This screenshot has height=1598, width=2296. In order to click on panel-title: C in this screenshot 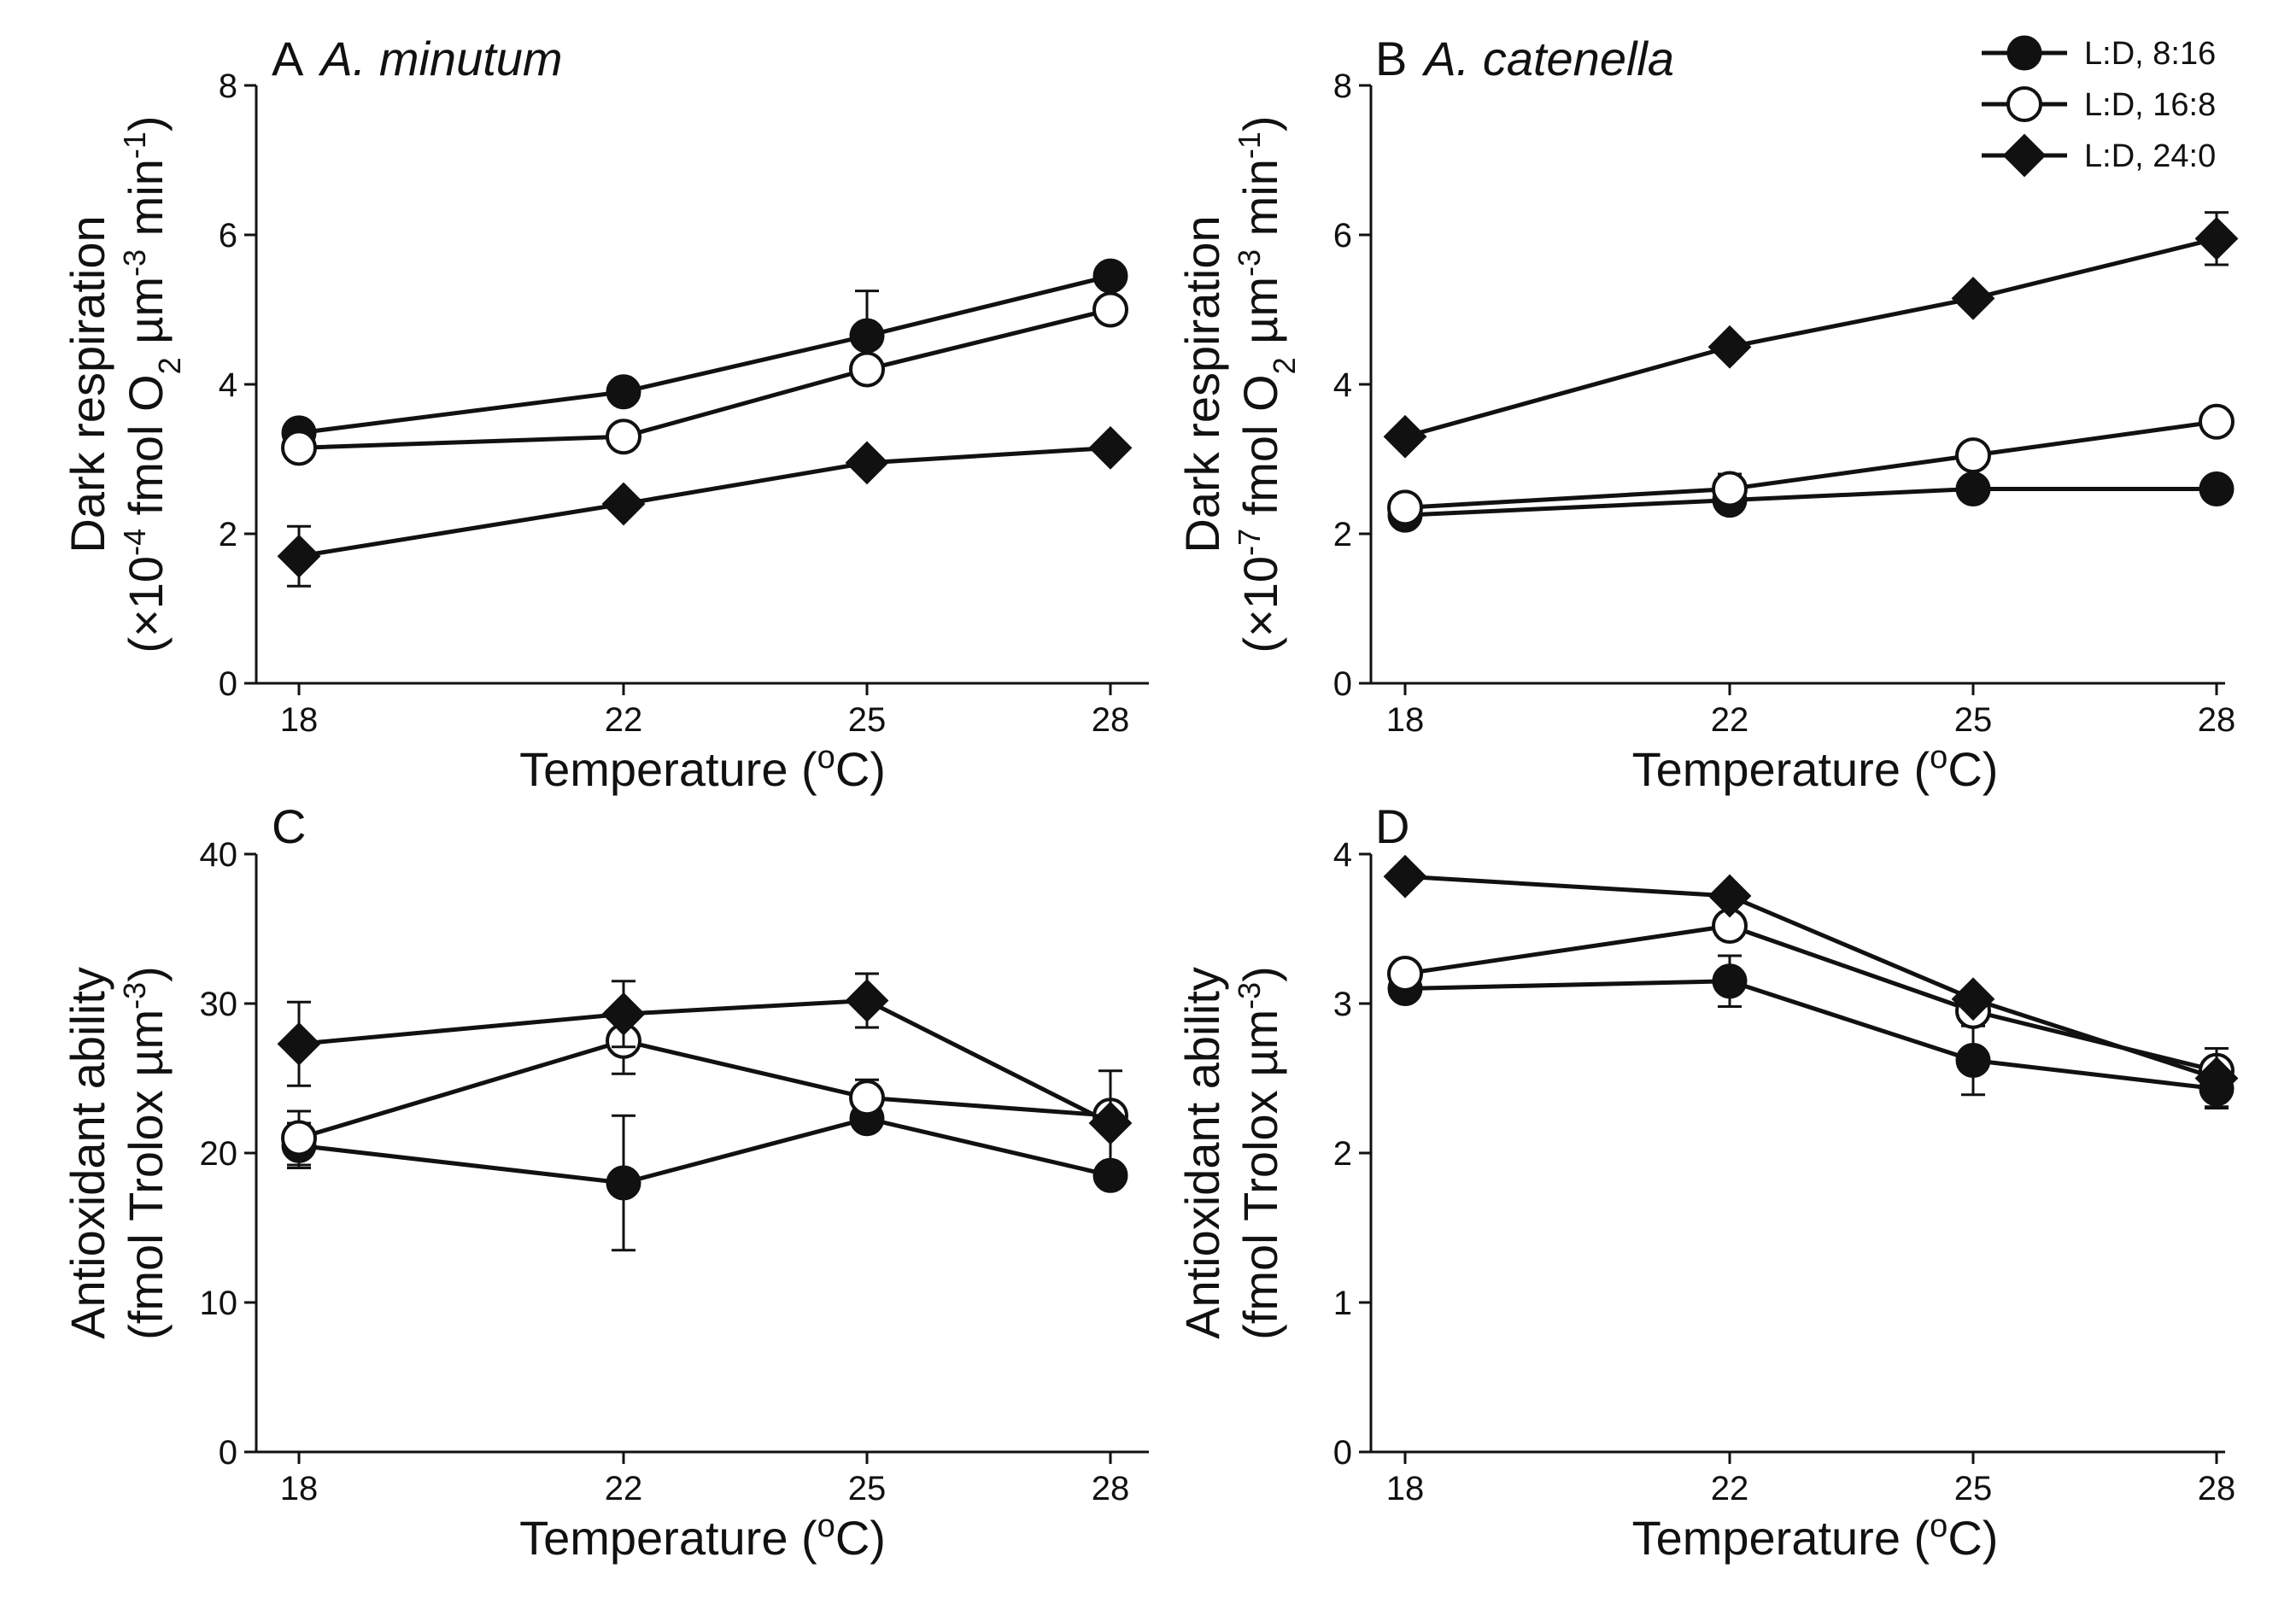, I will do `click(289, 826)`.